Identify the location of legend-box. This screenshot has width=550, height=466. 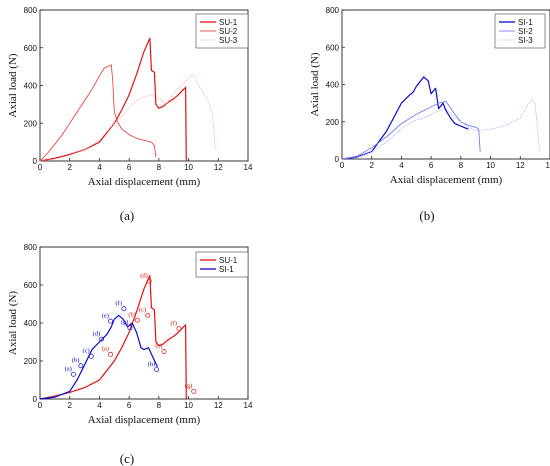
(222, 264).